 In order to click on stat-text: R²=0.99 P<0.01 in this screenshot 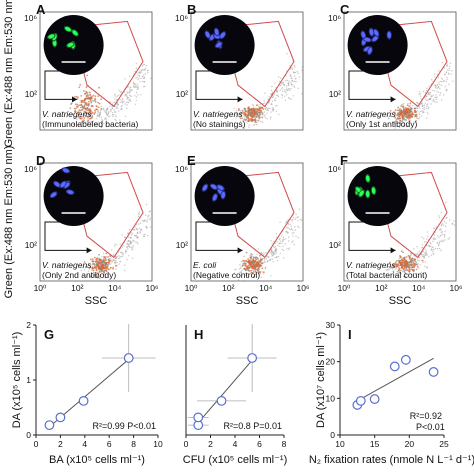, I will do `click(124, 426)`.